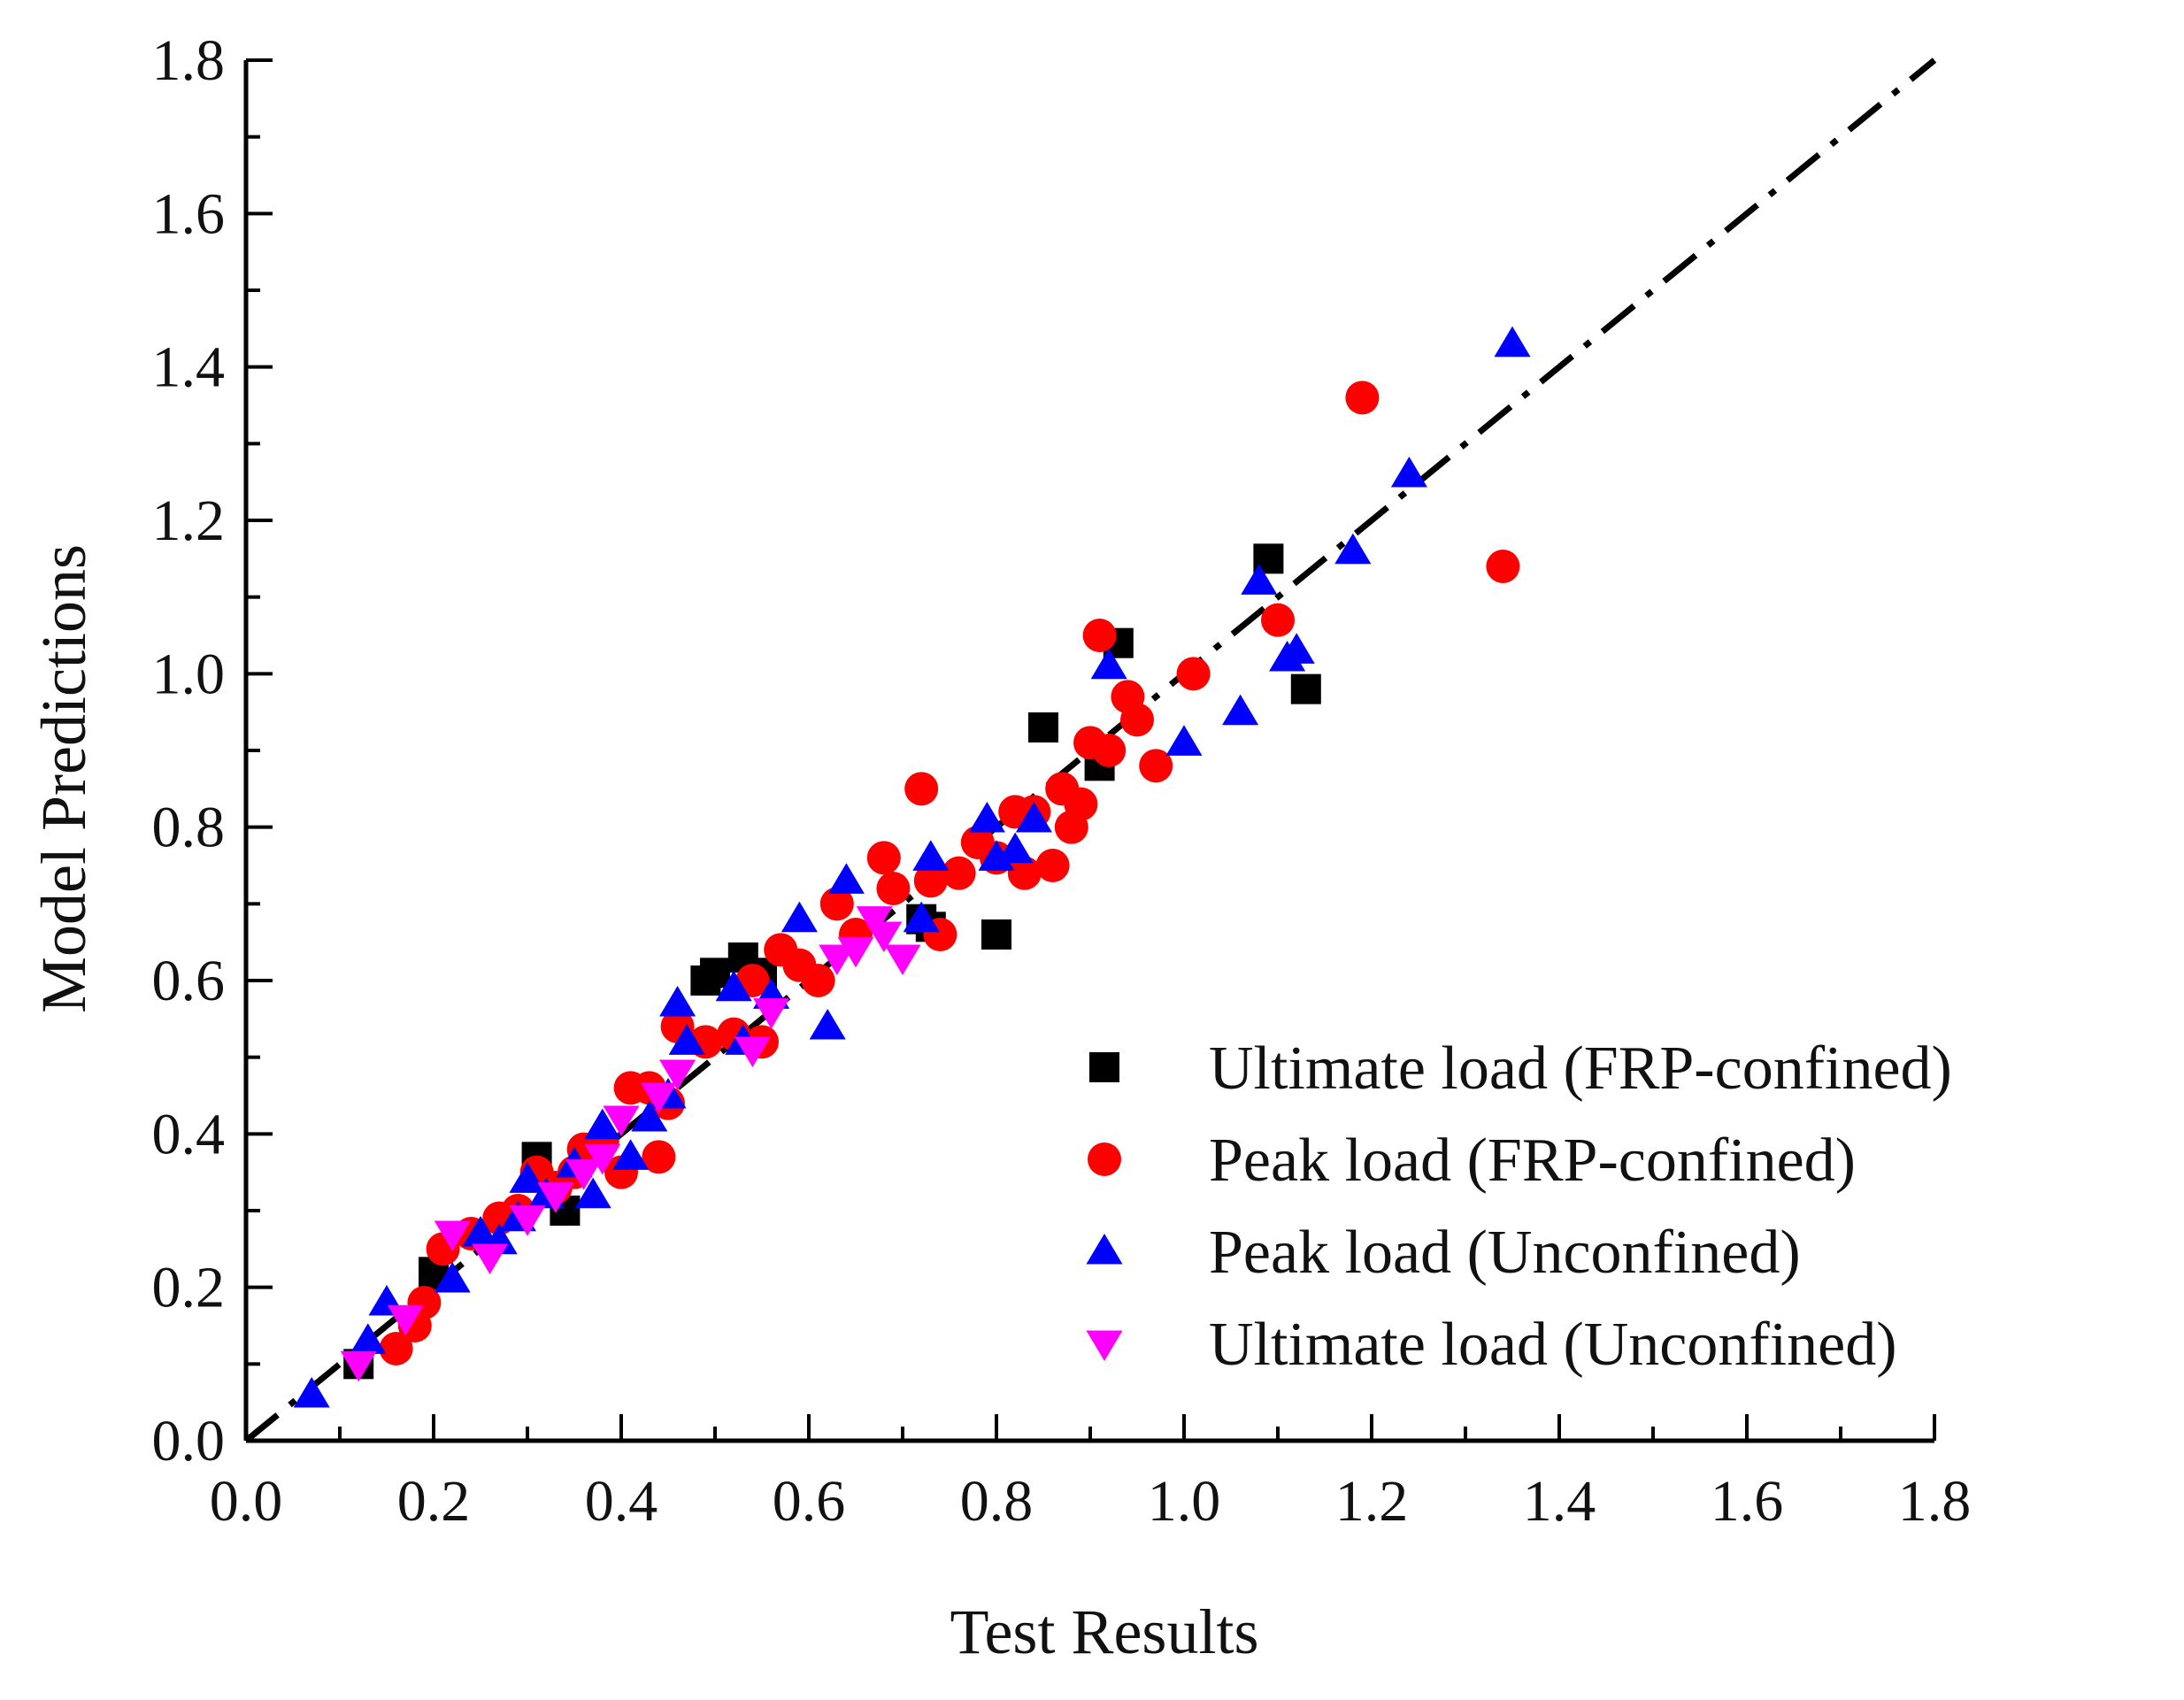 The height and width of the screenshot is (1700, 2184). What do you see at coordinates (247, 1501) in the screenshot?
I see `x-tick-label: 0.0` at bounding box center [247, 1501].